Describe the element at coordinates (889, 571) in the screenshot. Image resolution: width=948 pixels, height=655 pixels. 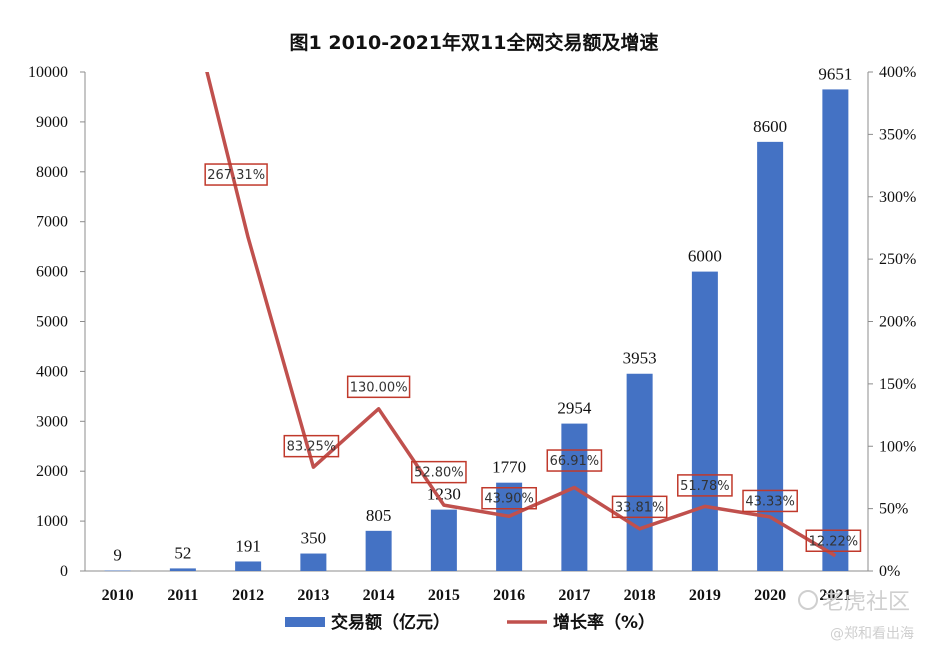
I see `y-right-tick-label: 0%` at that location.